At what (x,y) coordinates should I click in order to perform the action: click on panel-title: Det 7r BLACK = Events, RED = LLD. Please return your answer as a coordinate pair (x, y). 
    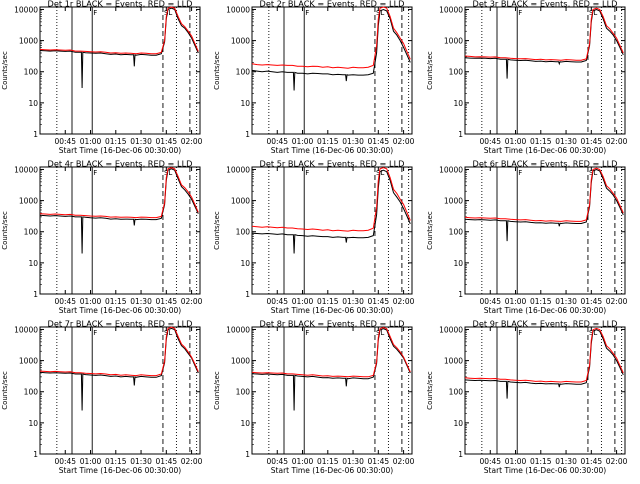
    Looking at the image, I should click on (120, 324).